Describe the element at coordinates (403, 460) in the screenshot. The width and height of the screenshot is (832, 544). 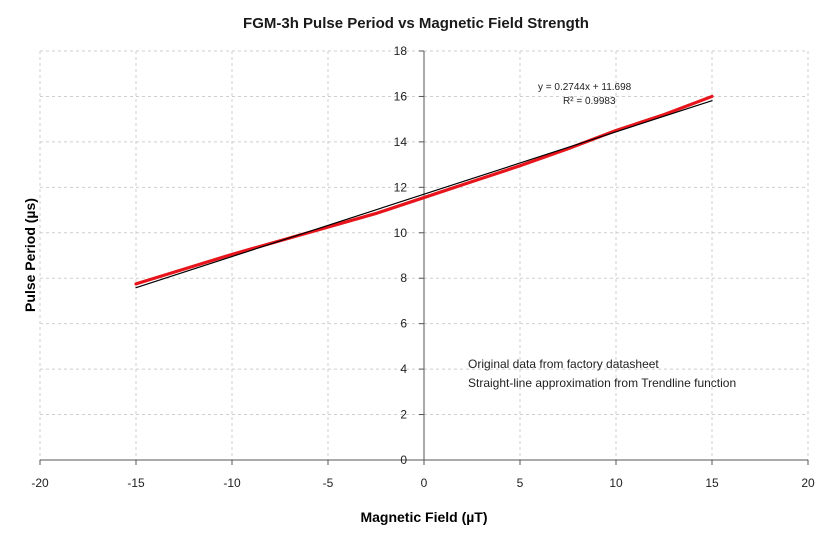
I see `y-tick-label-0: 0` at that location.